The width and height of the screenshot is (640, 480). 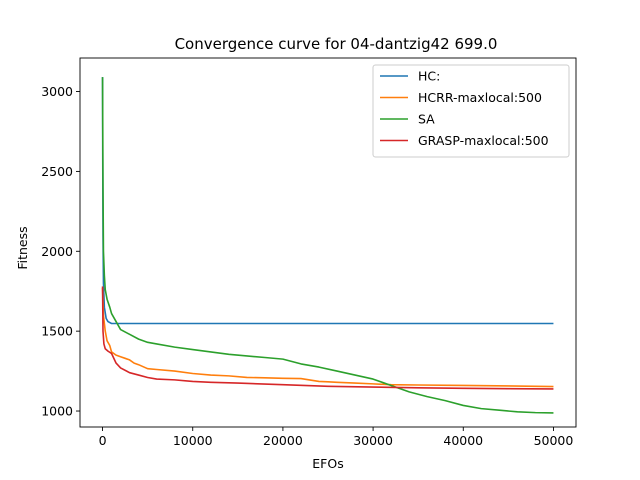 I want to click on y-axis: 1000 1500 2000 2500 3000, so click(x=60, y=251).